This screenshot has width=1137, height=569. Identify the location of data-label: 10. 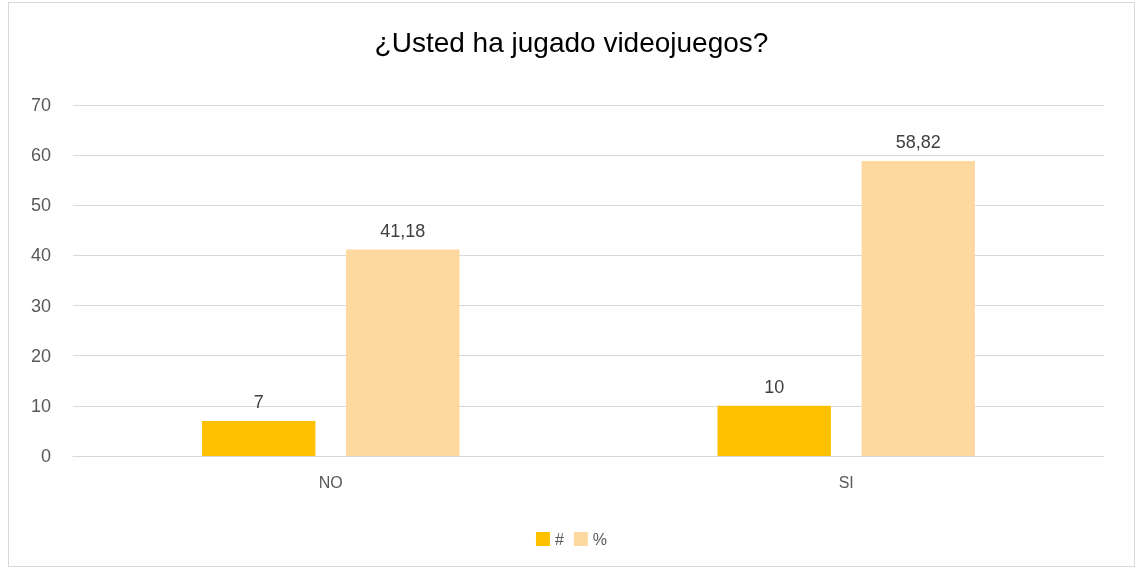
(774, 386).